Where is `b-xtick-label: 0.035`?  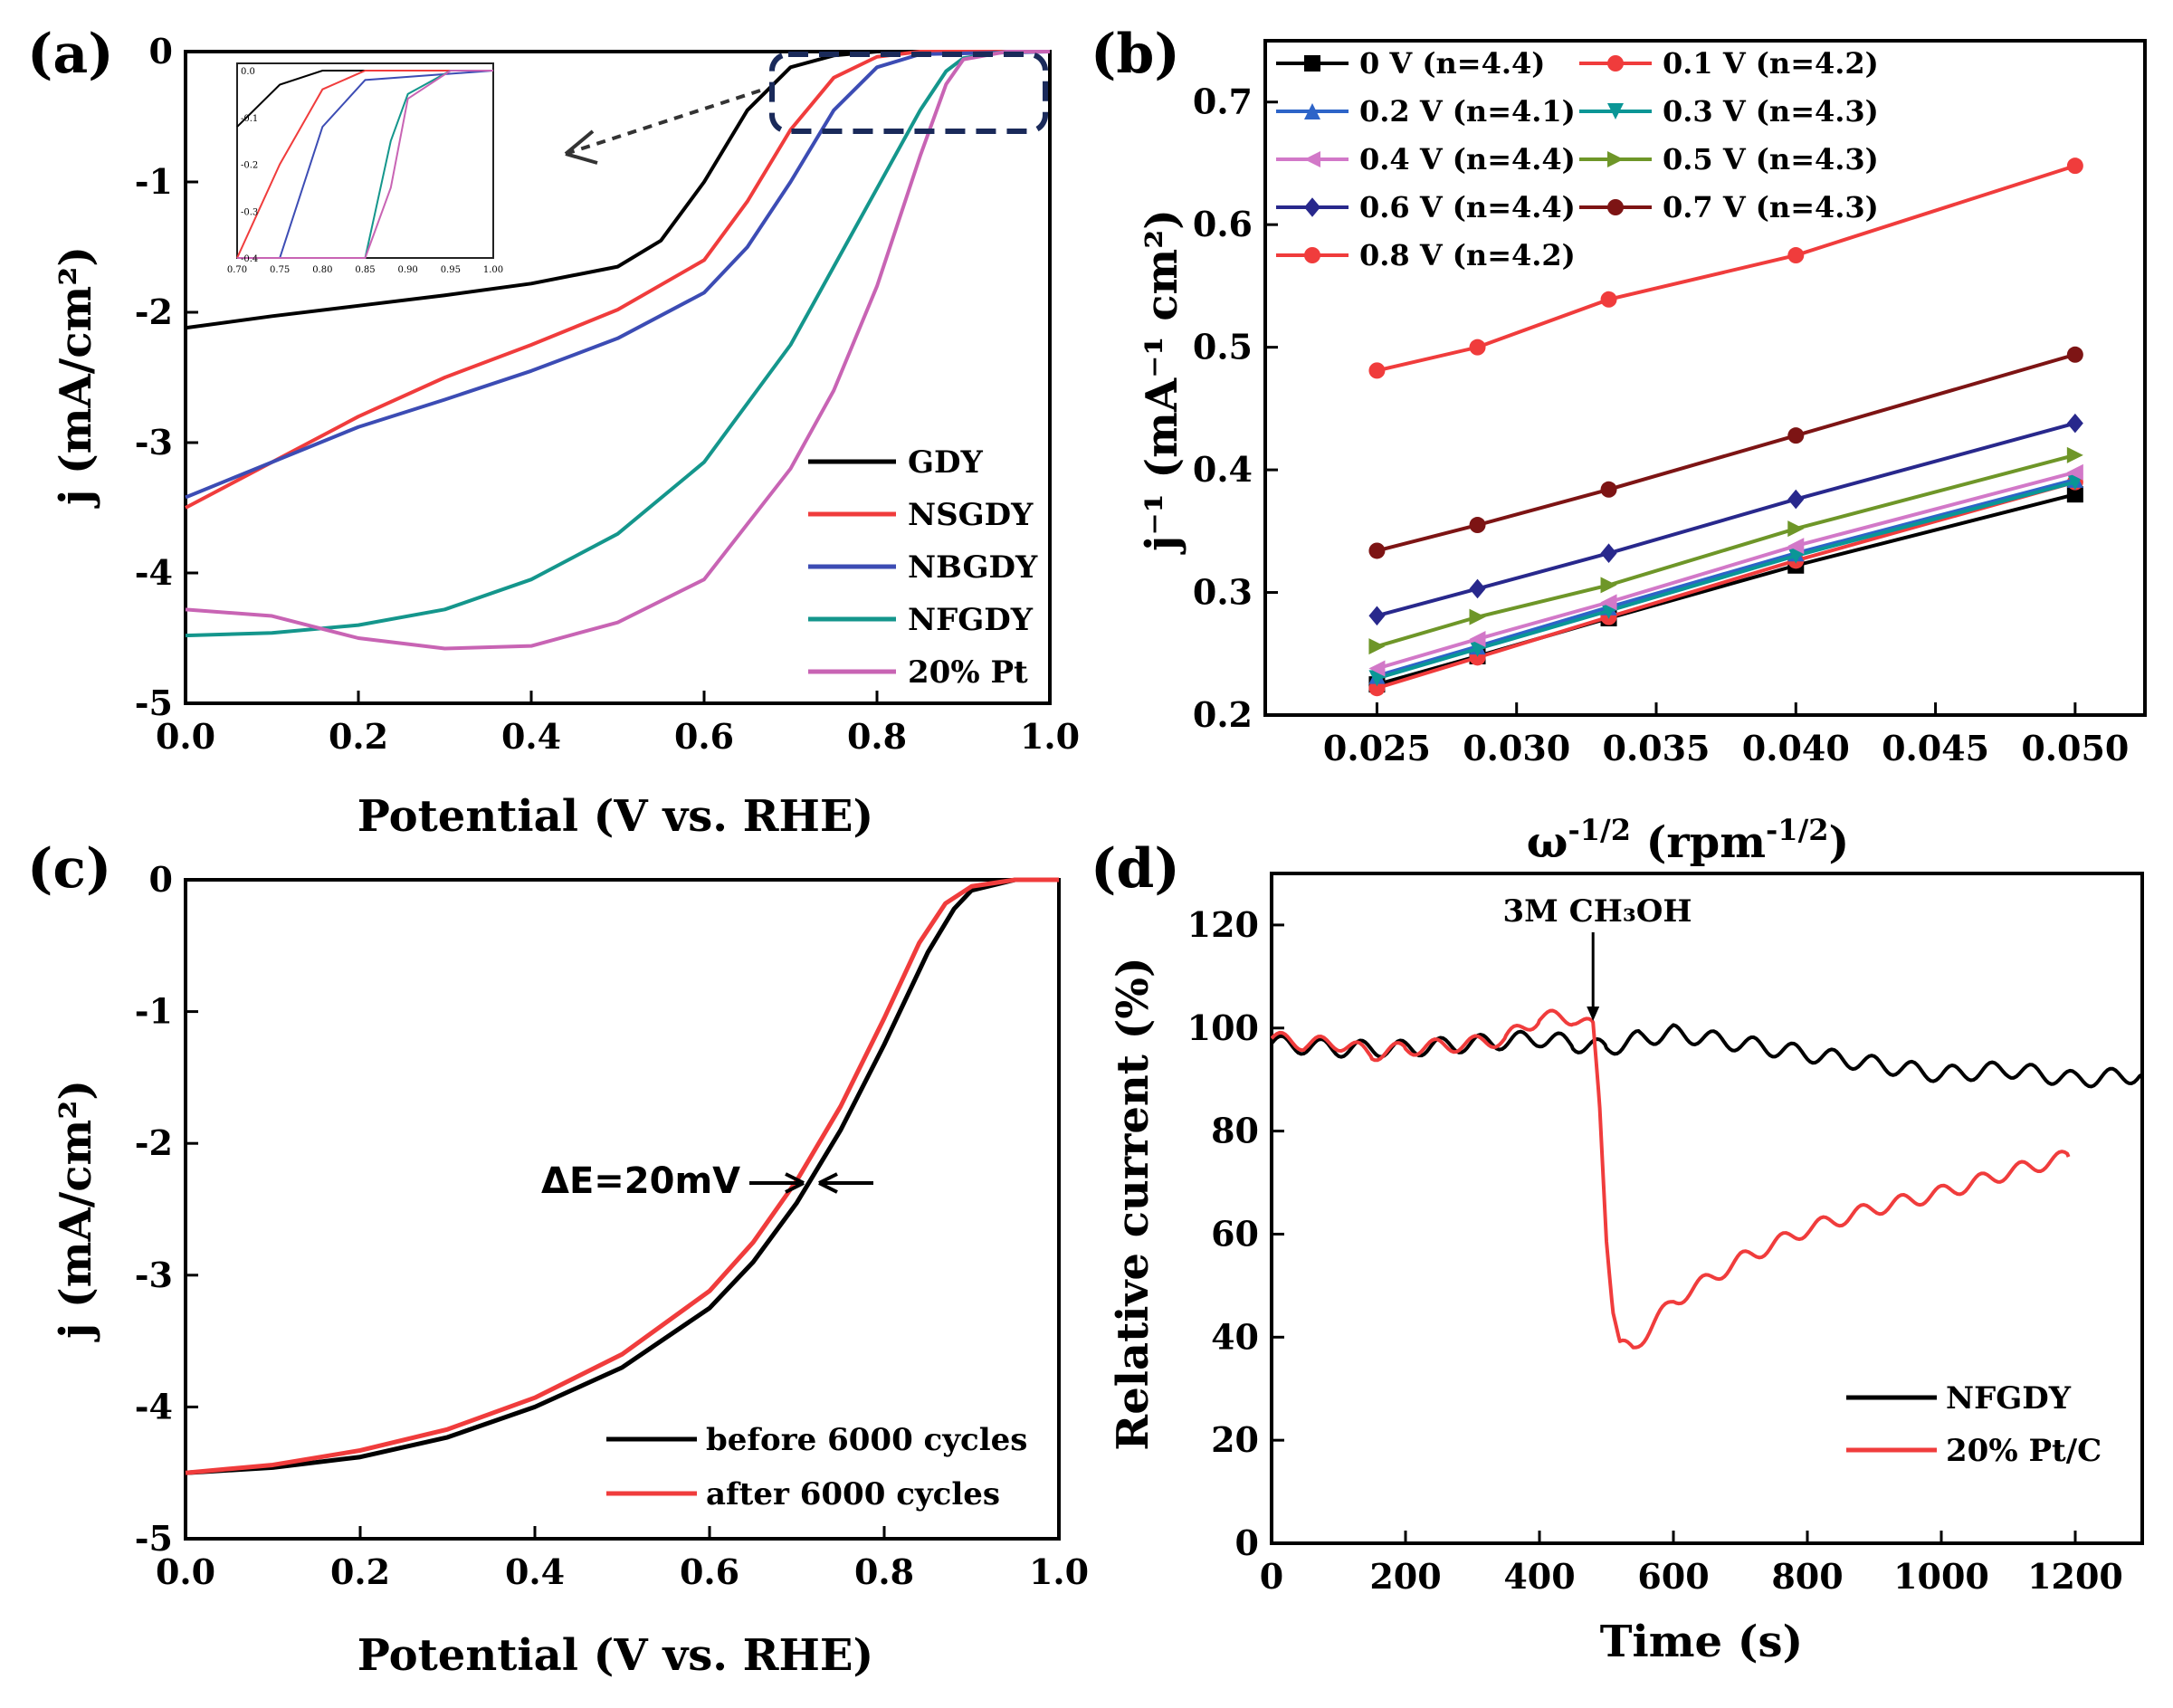
b-xtick-label: 0.035 is located at coordinates (1657, 748).